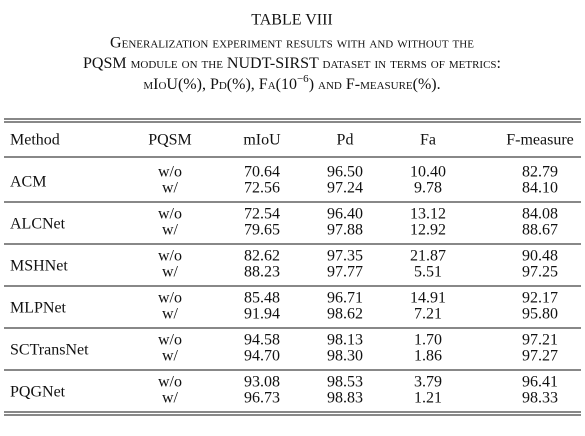 The width and height of the screenshot is (585, 436). I want to click on table-cell: 1.21, so click(428, 398).